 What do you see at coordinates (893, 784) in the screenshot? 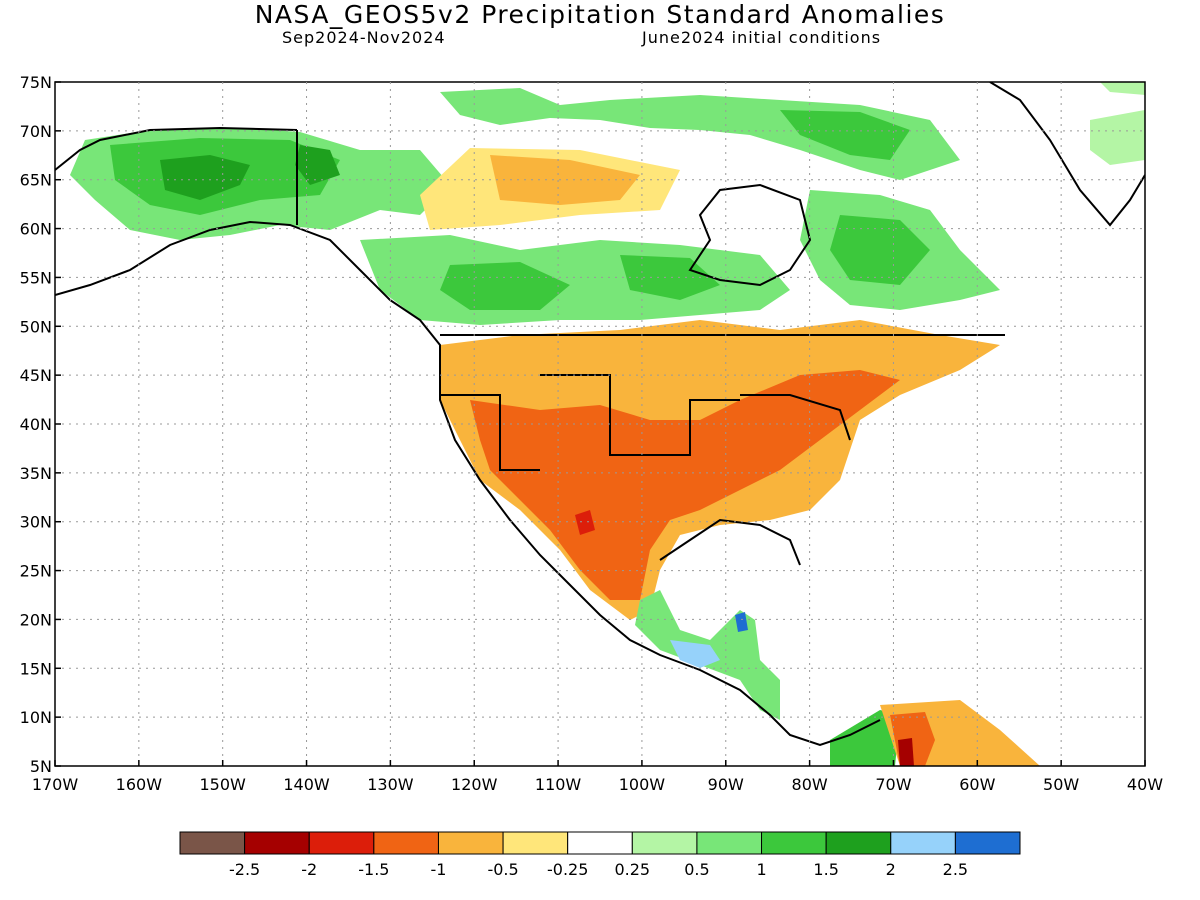
I see `lon-tick-label: 70W` at bounding box center [893, 784].